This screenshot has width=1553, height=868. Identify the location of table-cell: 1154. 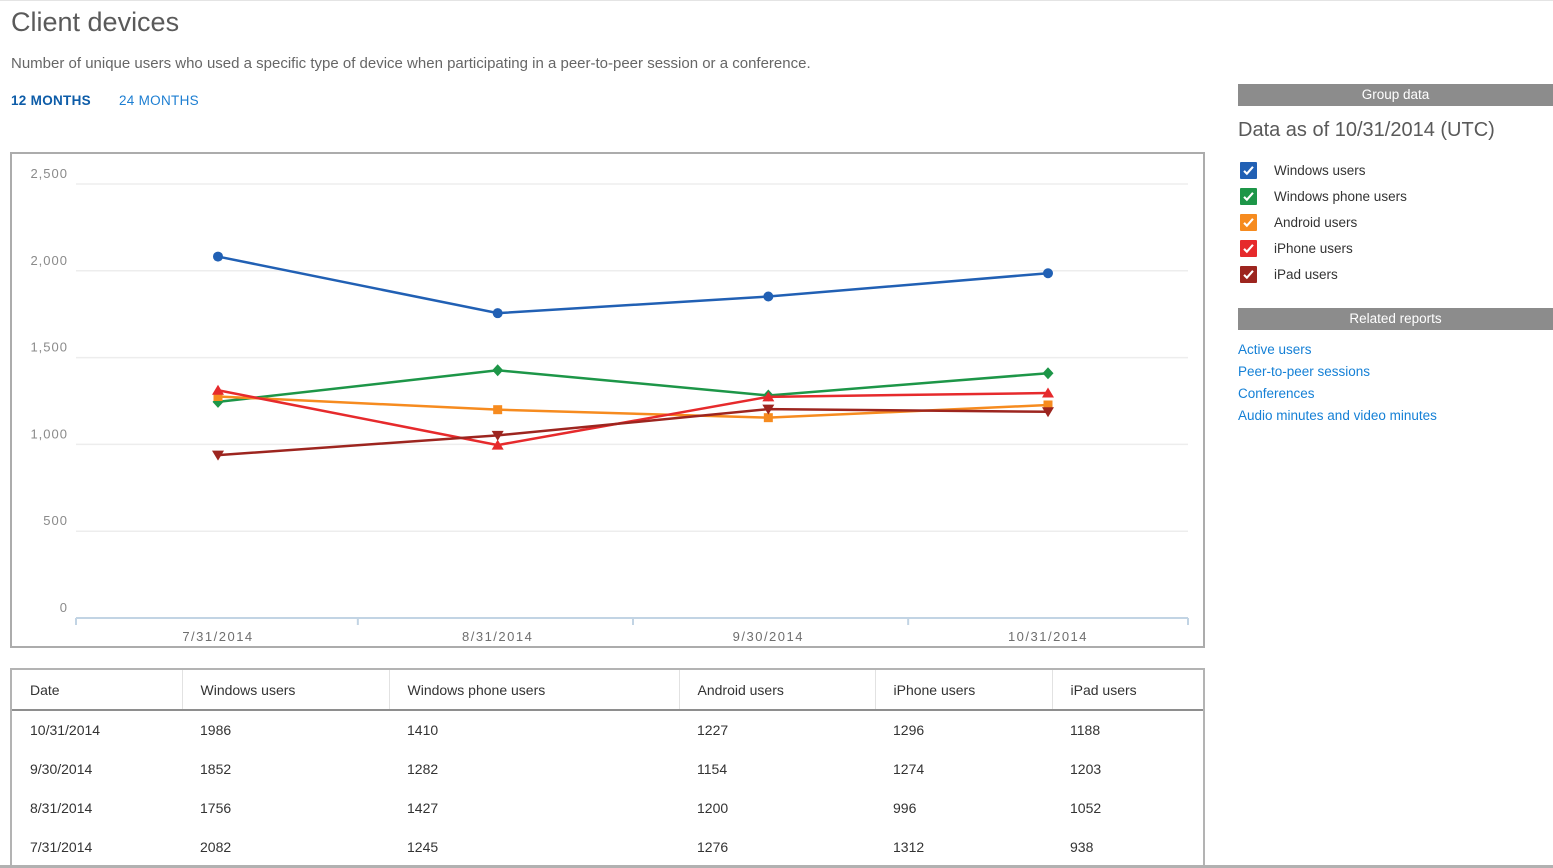
(712, 768).